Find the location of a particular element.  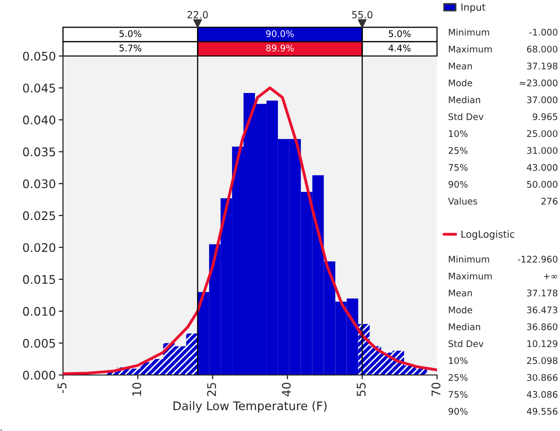

text: Maximum 68.000 is located at coordinates (503, 49).